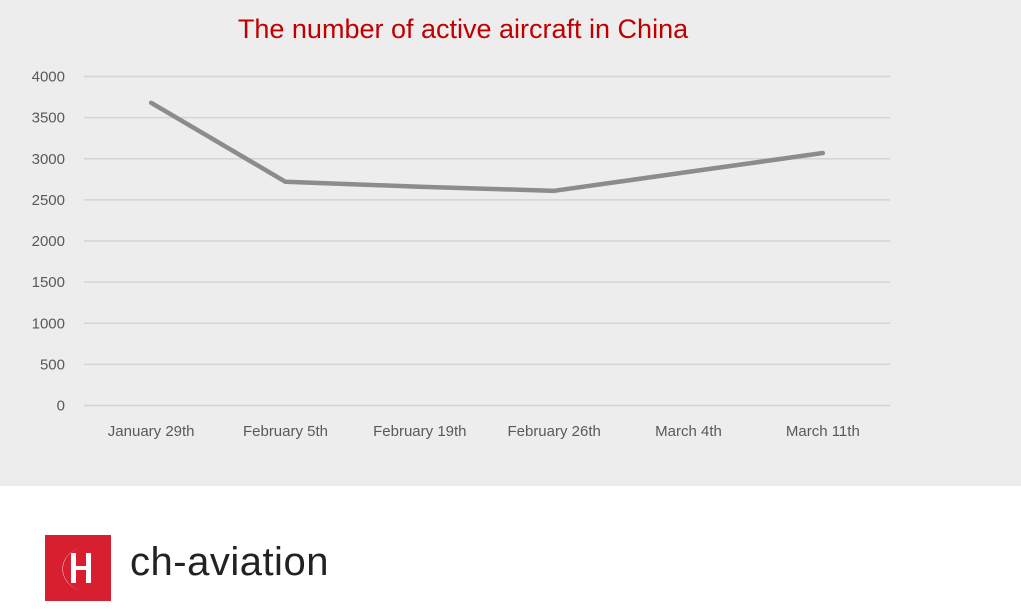  What do you see at coordinates (52, 364) in the screenshot?
I see `y-tick-label: 500` at bounding box center [52, 364].